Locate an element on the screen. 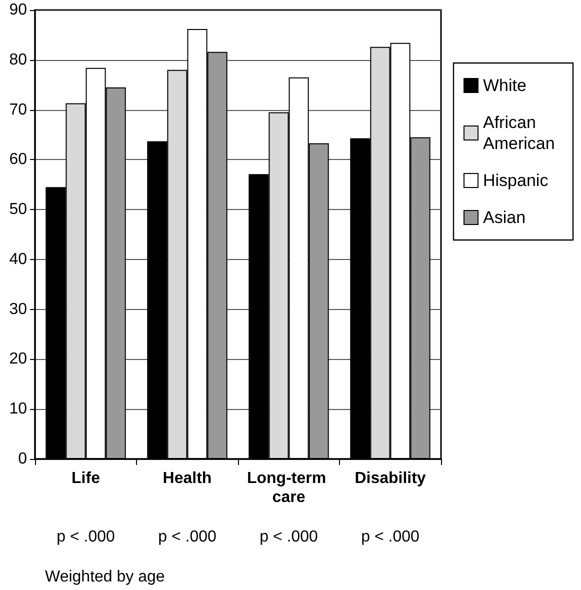  legend-label: Asian is located at coordinates (504, 217).